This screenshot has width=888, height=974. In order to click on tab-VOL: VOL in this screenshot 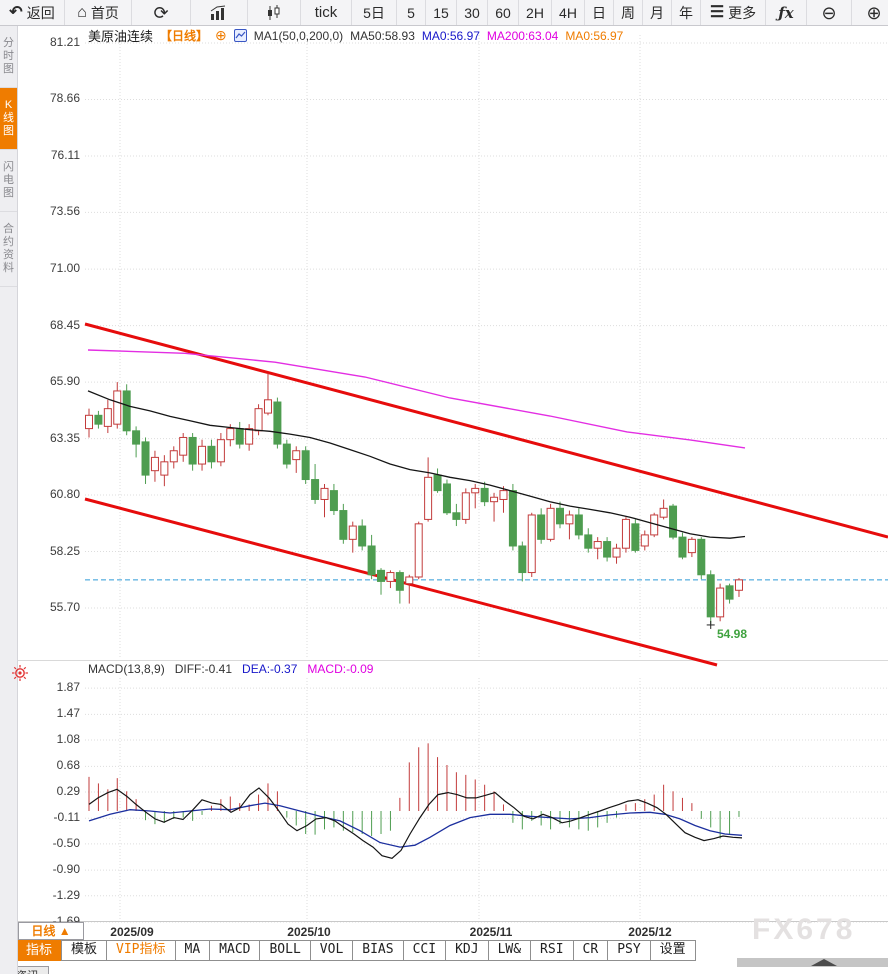, I will do `click(331, 950)`.